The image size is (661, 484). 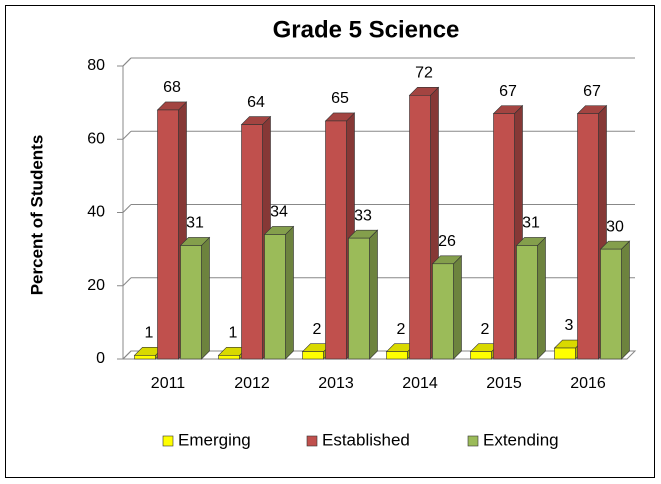 I want to click on data-label: 3, so click(x=569, y=325).